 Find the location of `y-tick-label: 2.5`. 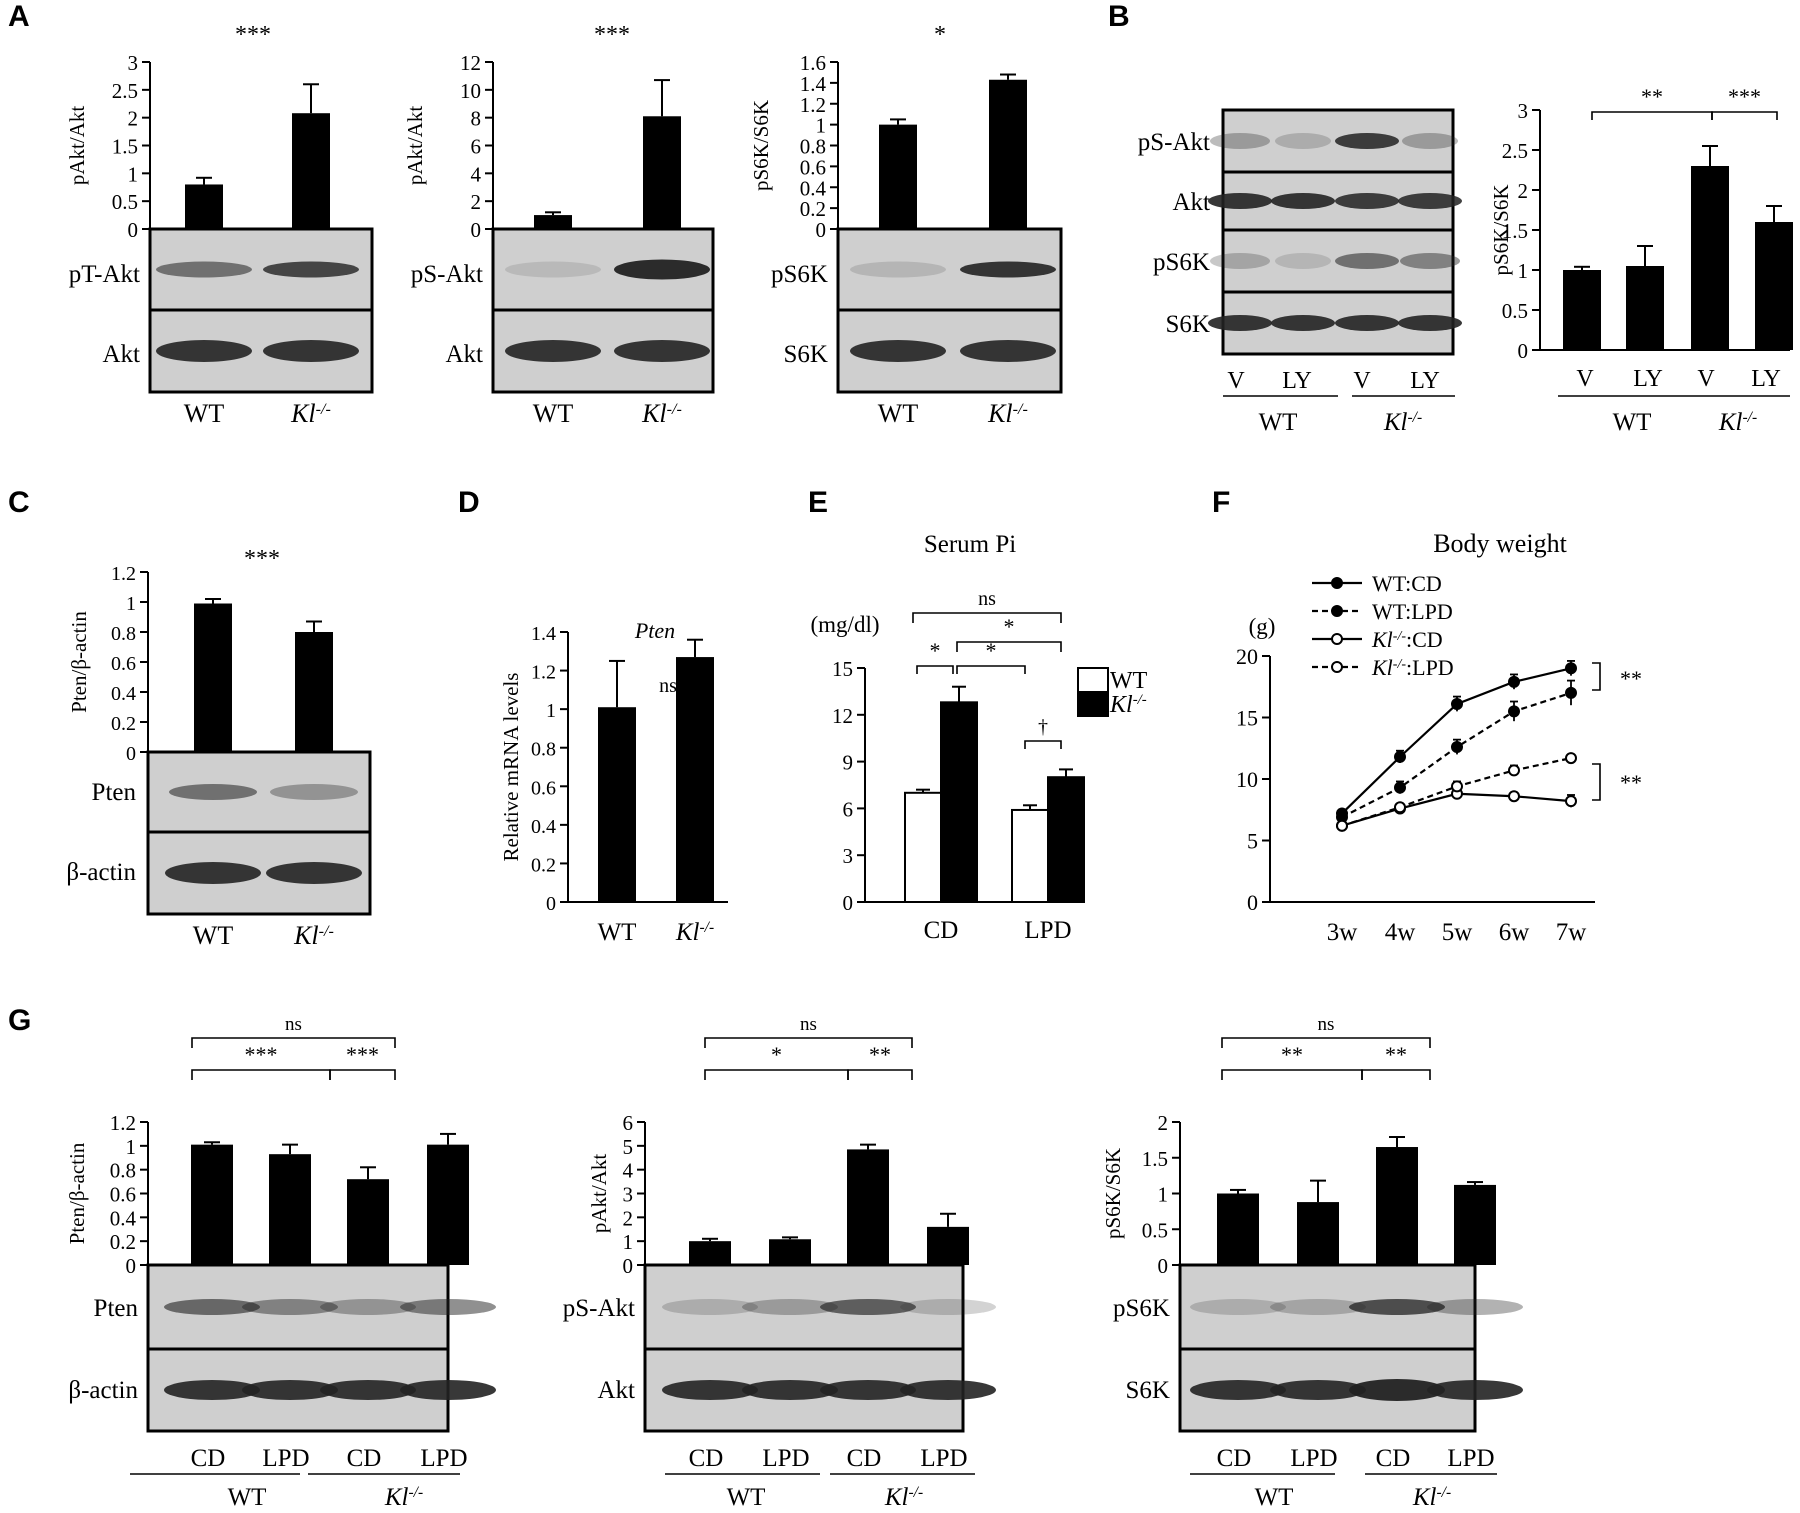

y-tick-label: 2.5 is located at coordinates (1515, 151).